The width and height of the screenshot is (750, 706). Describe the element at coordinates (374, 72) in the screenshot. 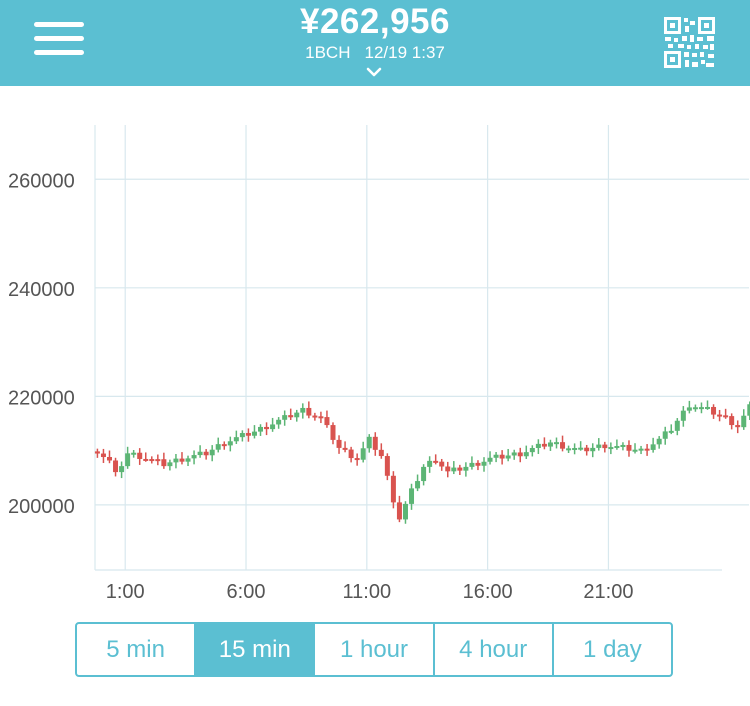

I see `chevron-down-icon` at that location.